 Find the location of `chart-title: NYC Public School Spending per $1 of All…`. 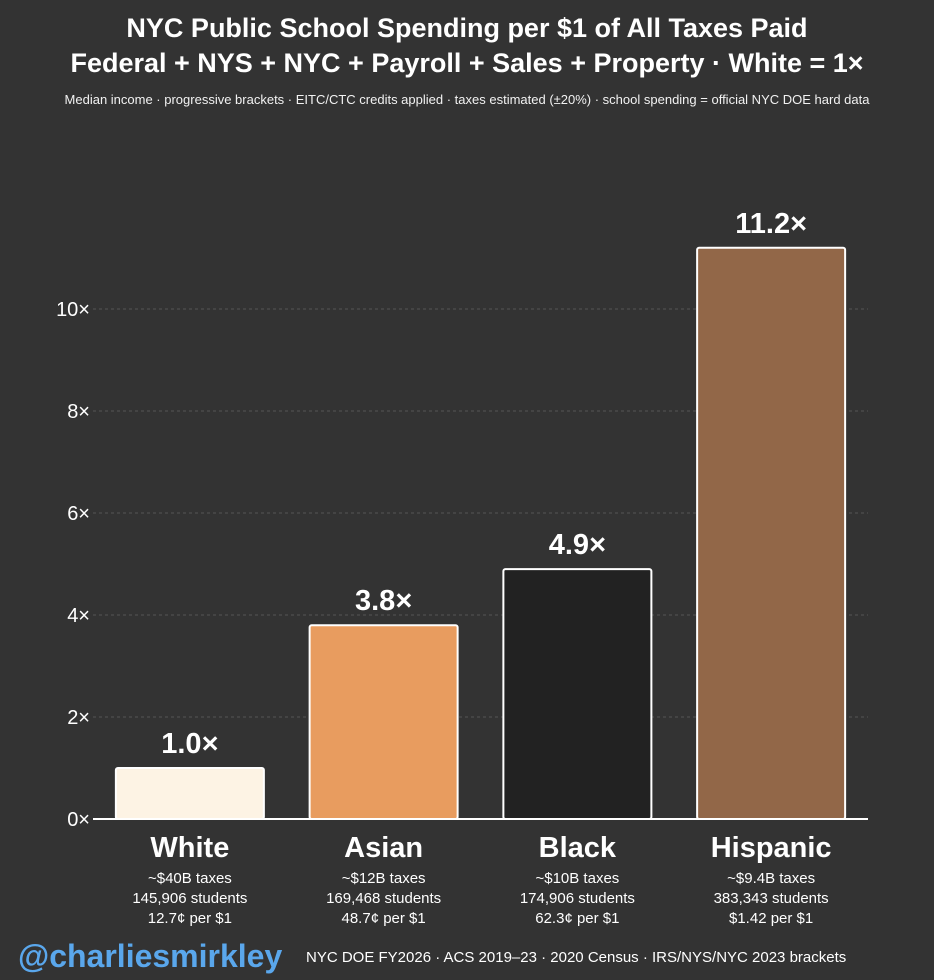

chart-title: NYC Public School Spending per $1 of All… is located at coordinates (467, 28).